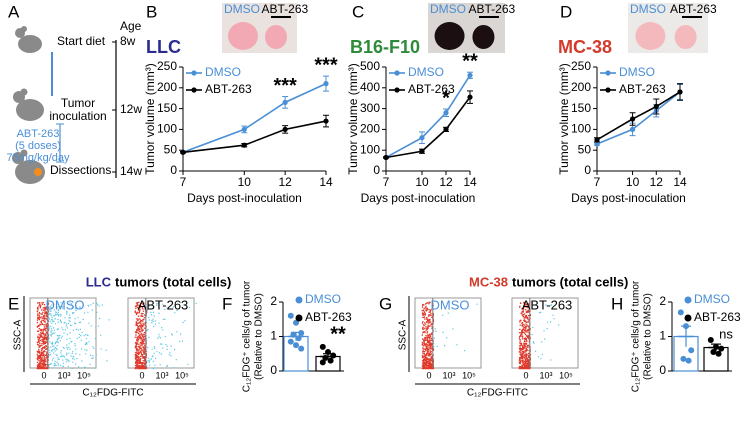 Image resolution: width=756 pixels, height=423 pixels. Describe the element at coordinates (545, 333) in the screenshot. I see `cytometry-plot` at that location.